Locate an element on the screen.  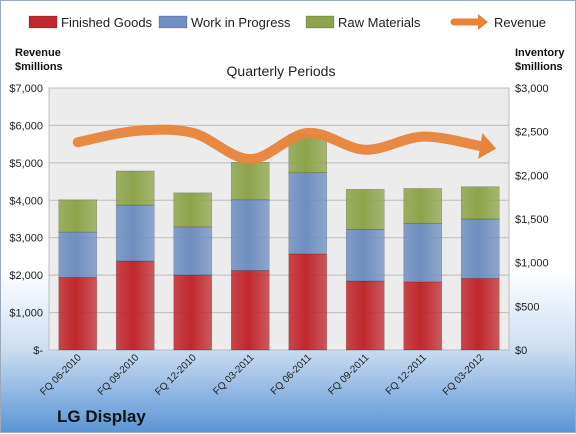
left-axis-tick-label: $5,000 is located at coordinates (26, 164).